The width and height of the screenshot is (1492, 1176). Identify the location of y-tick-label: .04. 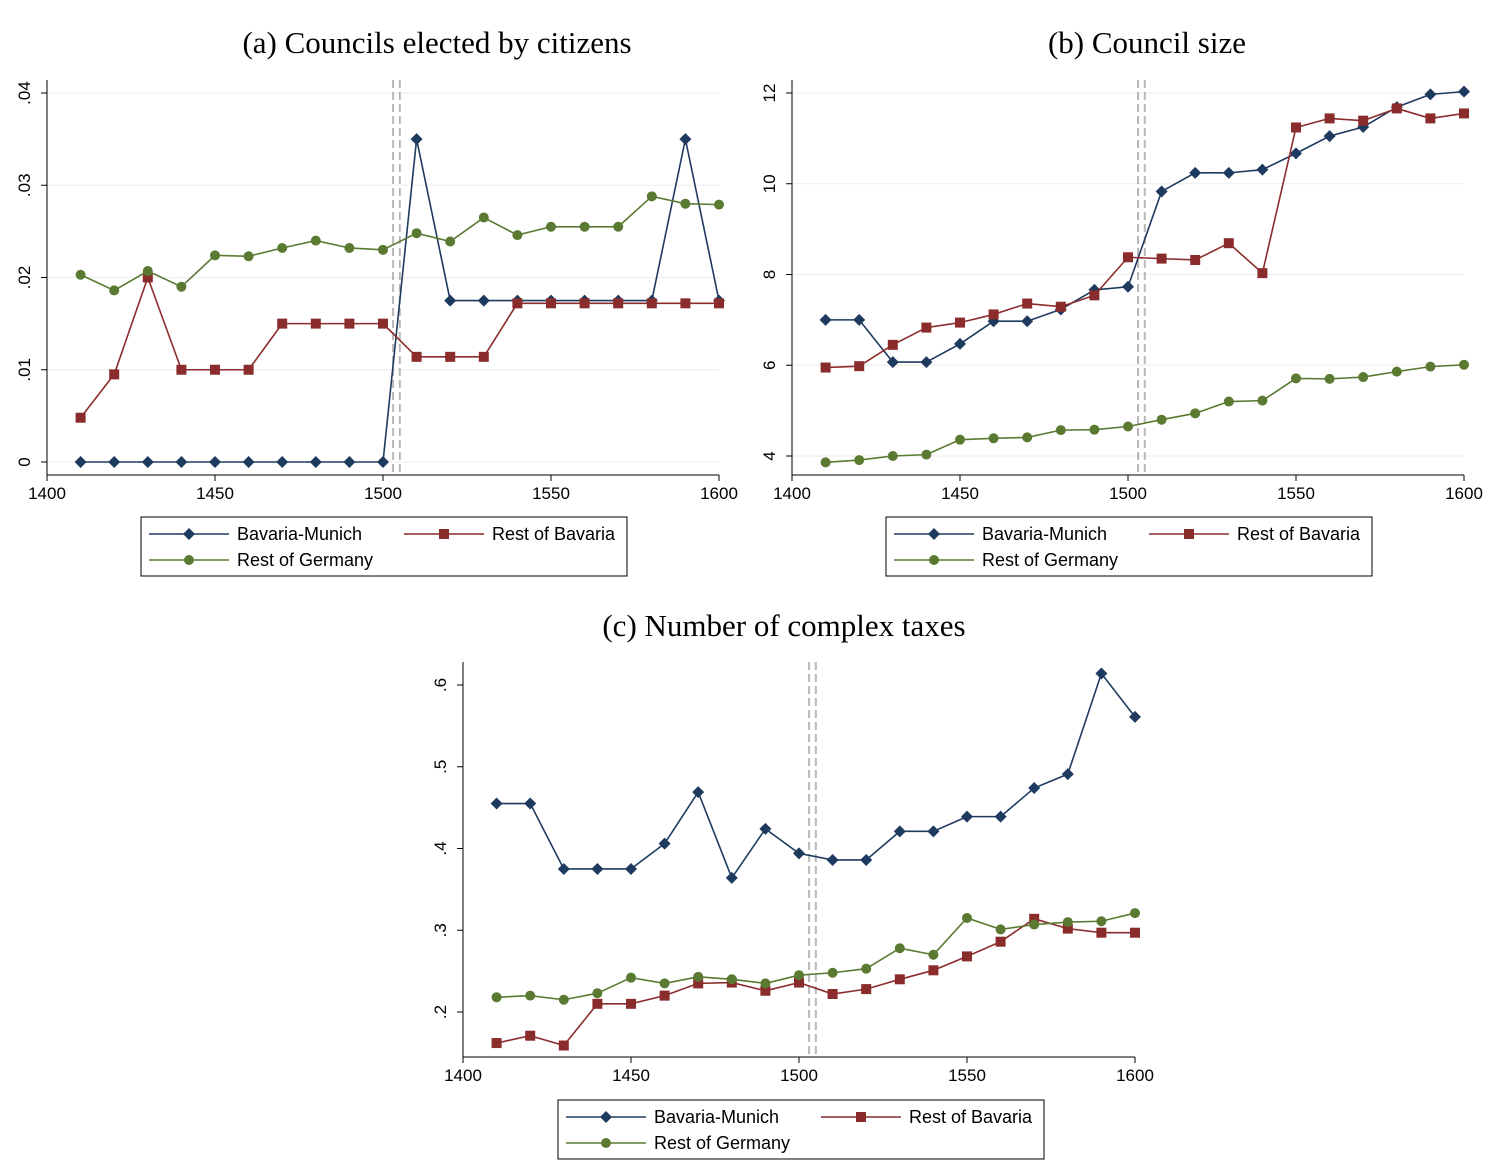
(24, 93).